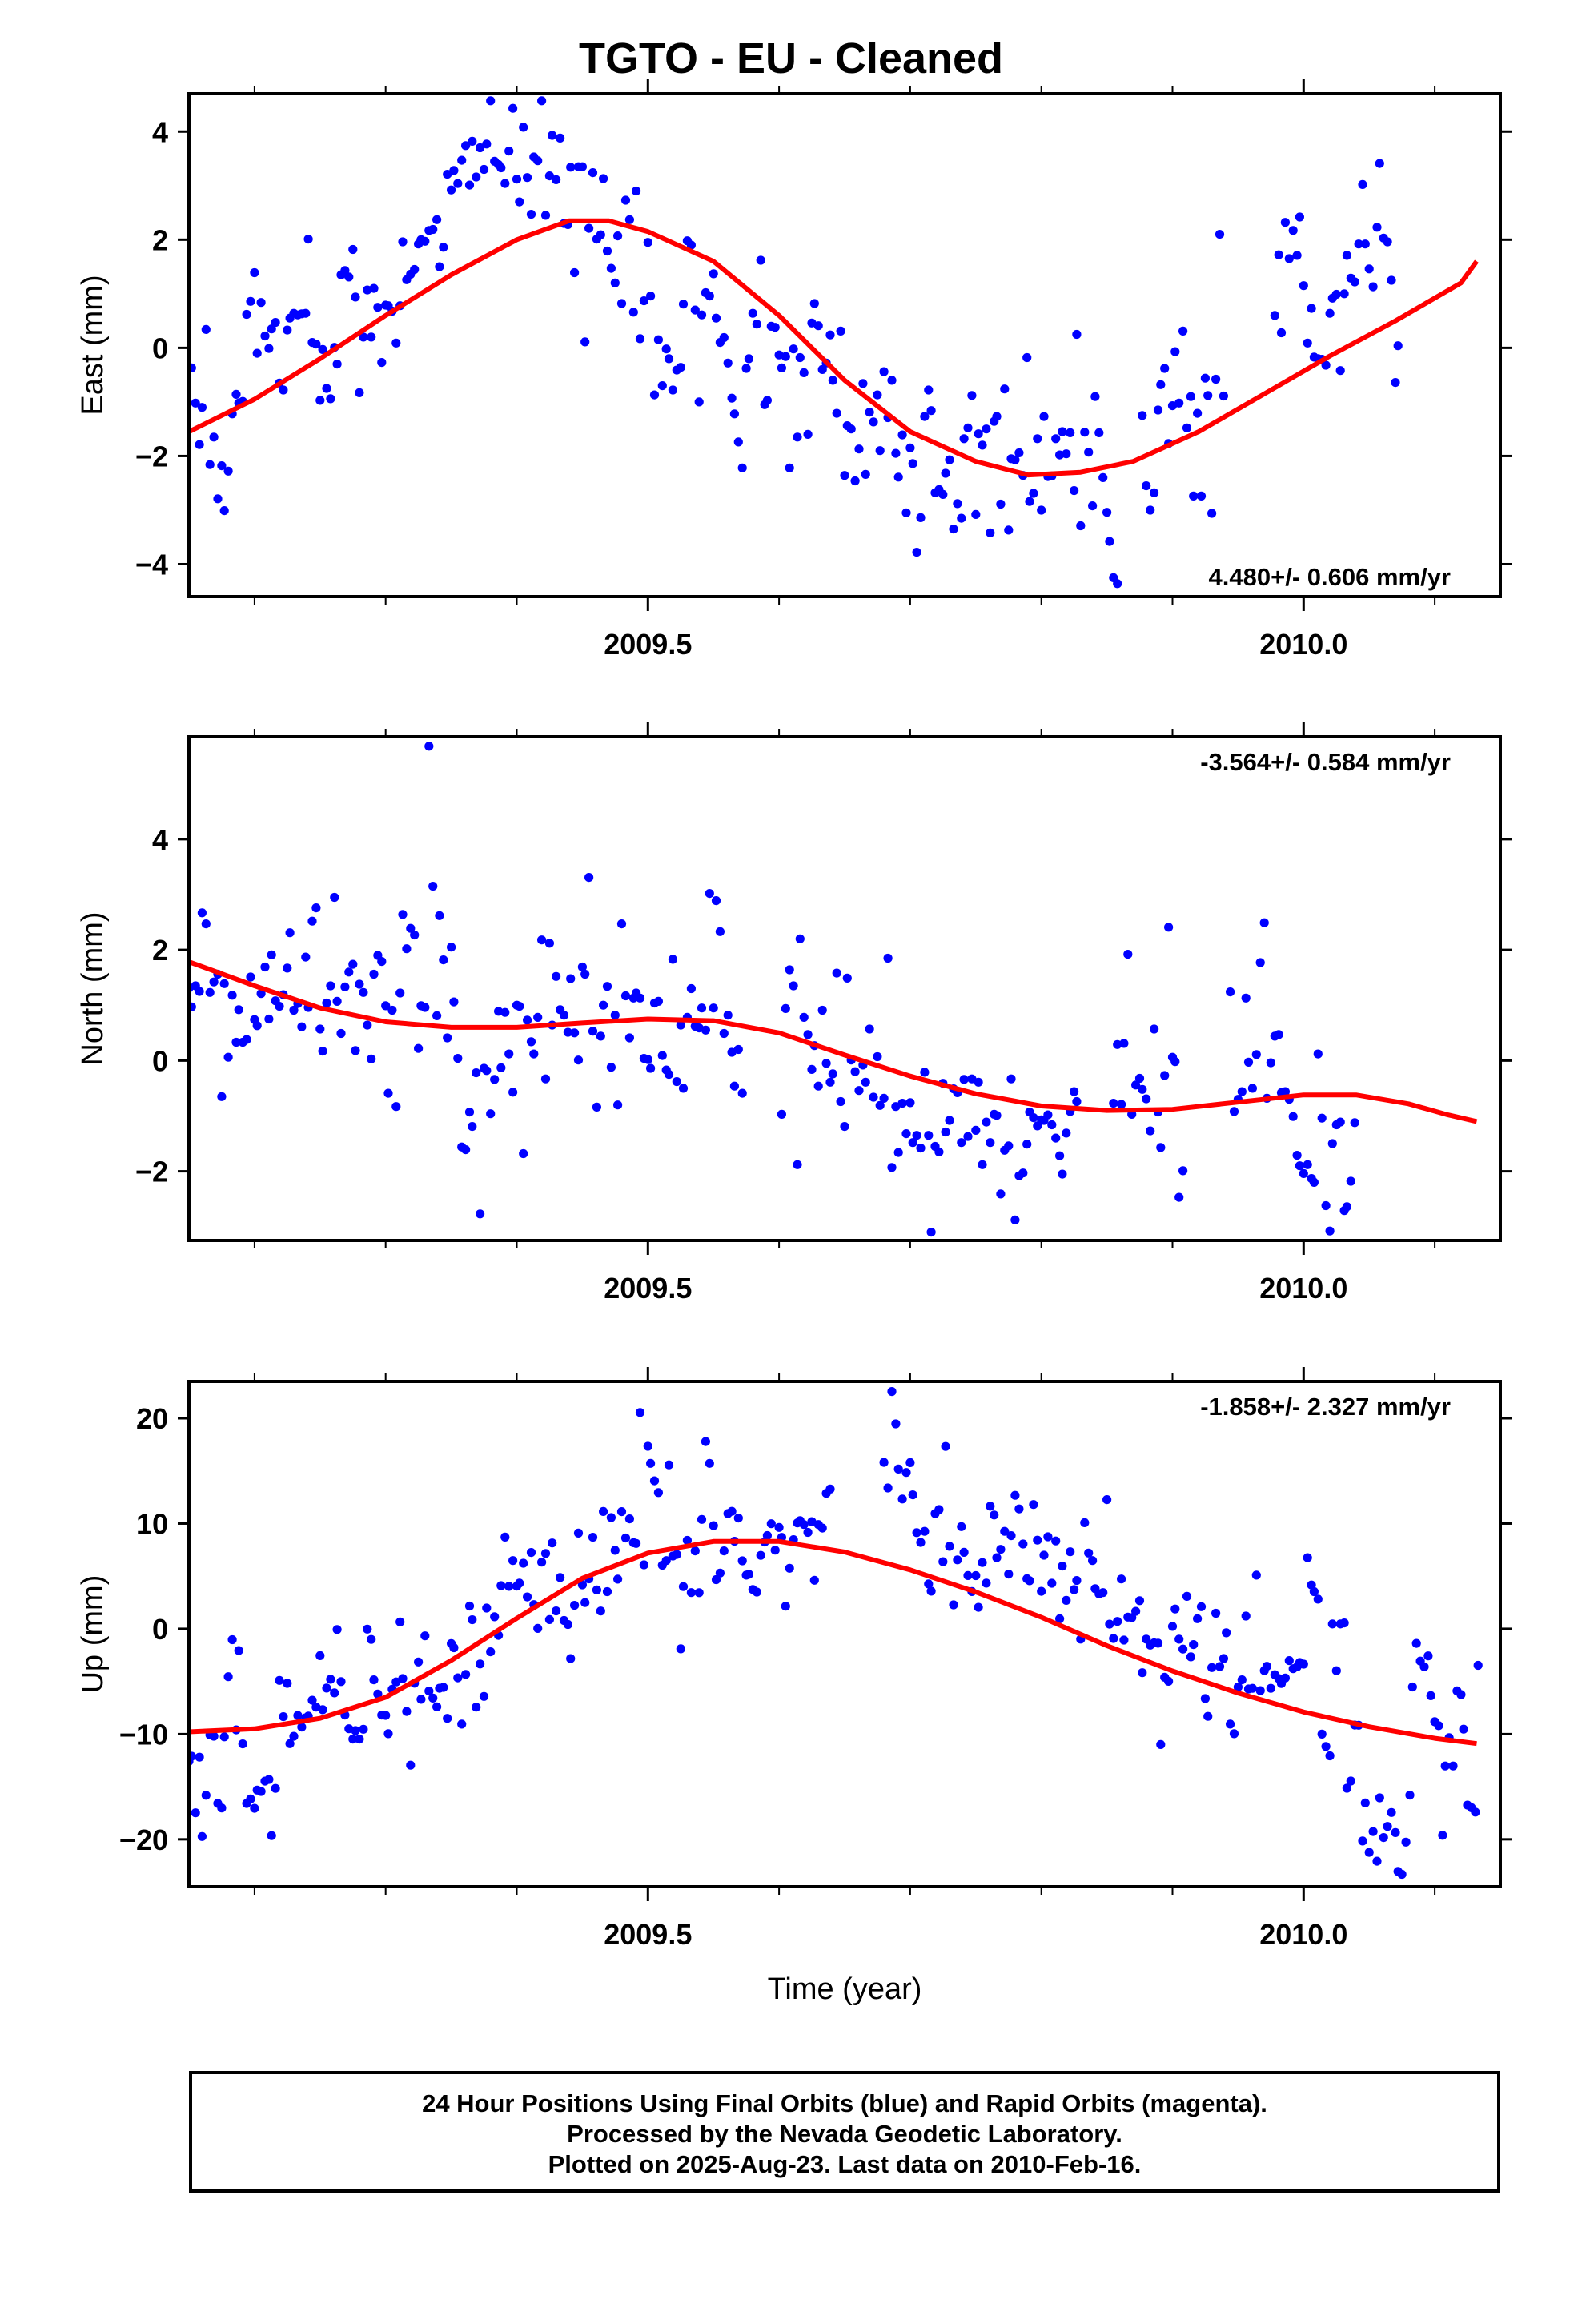  I want to click on ytick-label-north: 2, so click(160, 950).